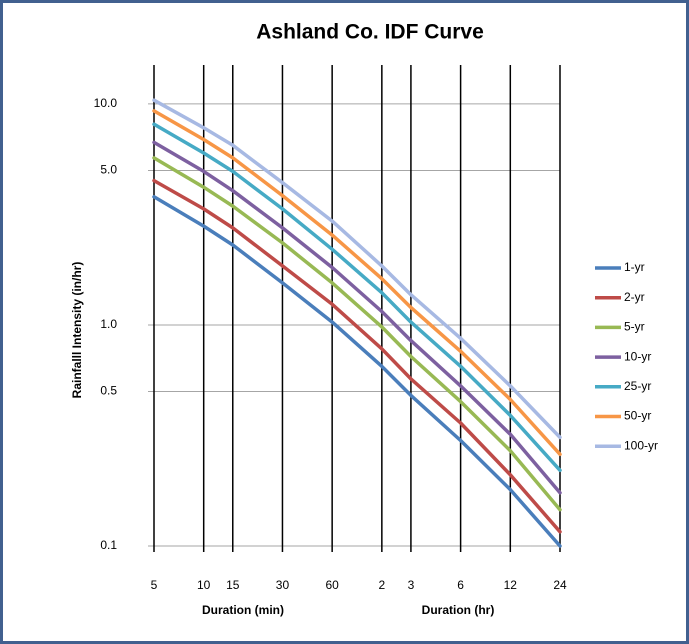 The height and width of the screenshot is (644, 689). What do you see at coordinates (106, 103) in the screenshot?
I see `y-tick-label: 10.0` at bounding box center [106, 103].